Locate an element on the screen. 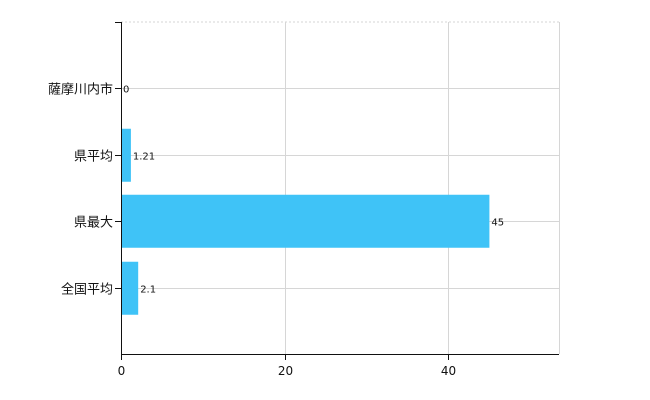 The image size is (650, 400). category-label: 県最大 is located at coordinates (93, 222).